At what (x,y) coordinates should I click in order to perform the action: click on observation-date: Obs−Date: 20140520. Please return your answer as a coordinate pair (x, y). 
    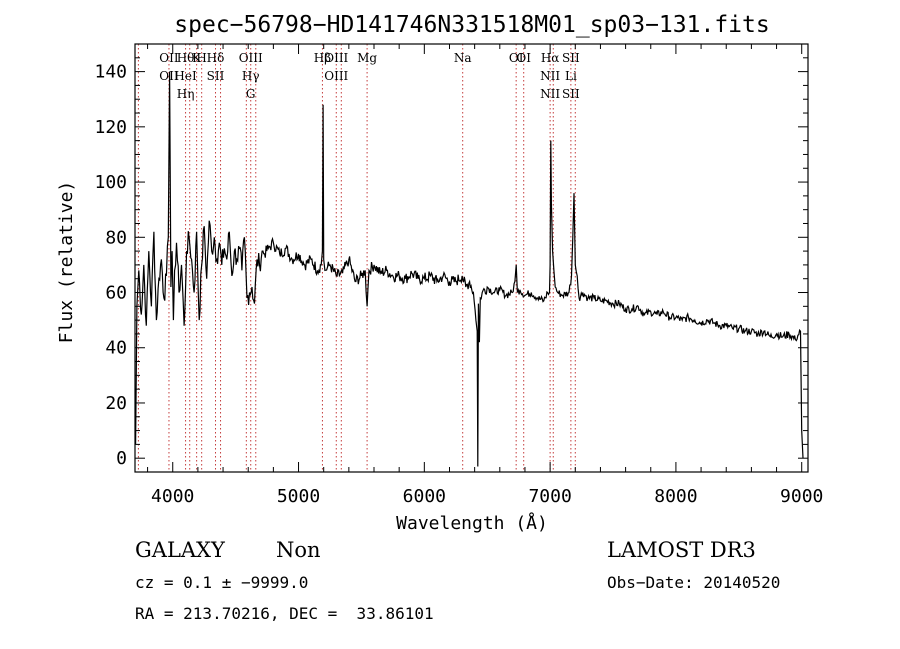
    Looking at the image, I should click on (694, 582).